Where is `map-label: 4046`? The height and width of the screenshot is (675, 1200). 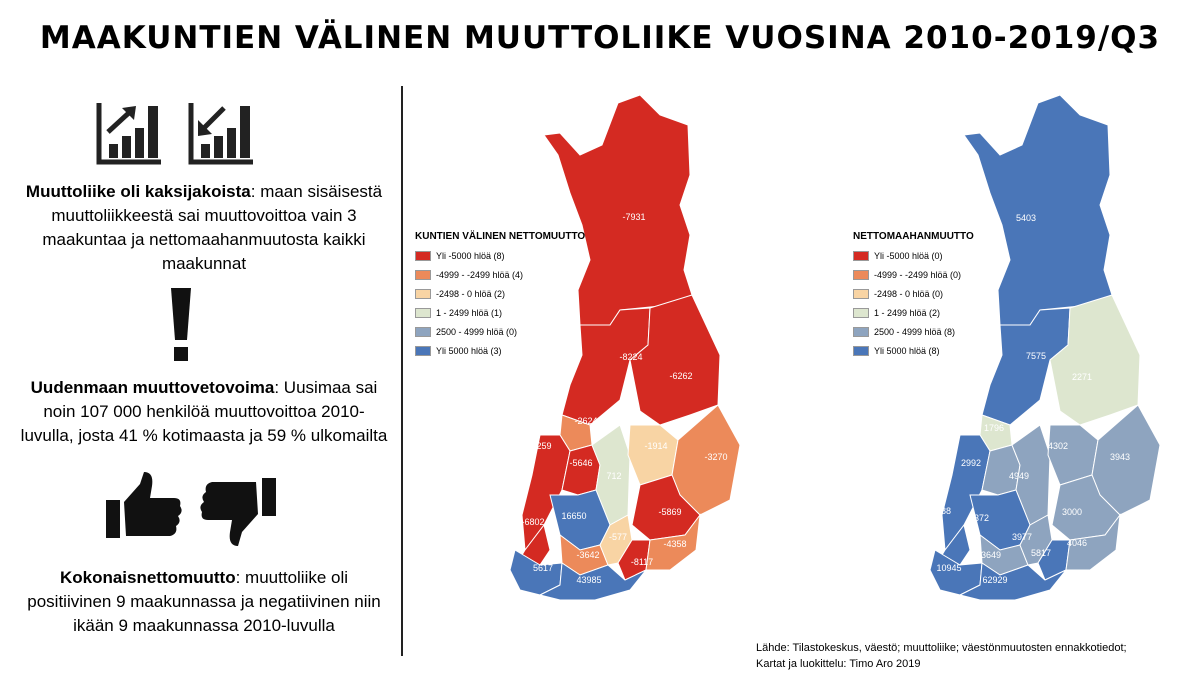
map-label: 4046 is located at coordinates (1077, 543).